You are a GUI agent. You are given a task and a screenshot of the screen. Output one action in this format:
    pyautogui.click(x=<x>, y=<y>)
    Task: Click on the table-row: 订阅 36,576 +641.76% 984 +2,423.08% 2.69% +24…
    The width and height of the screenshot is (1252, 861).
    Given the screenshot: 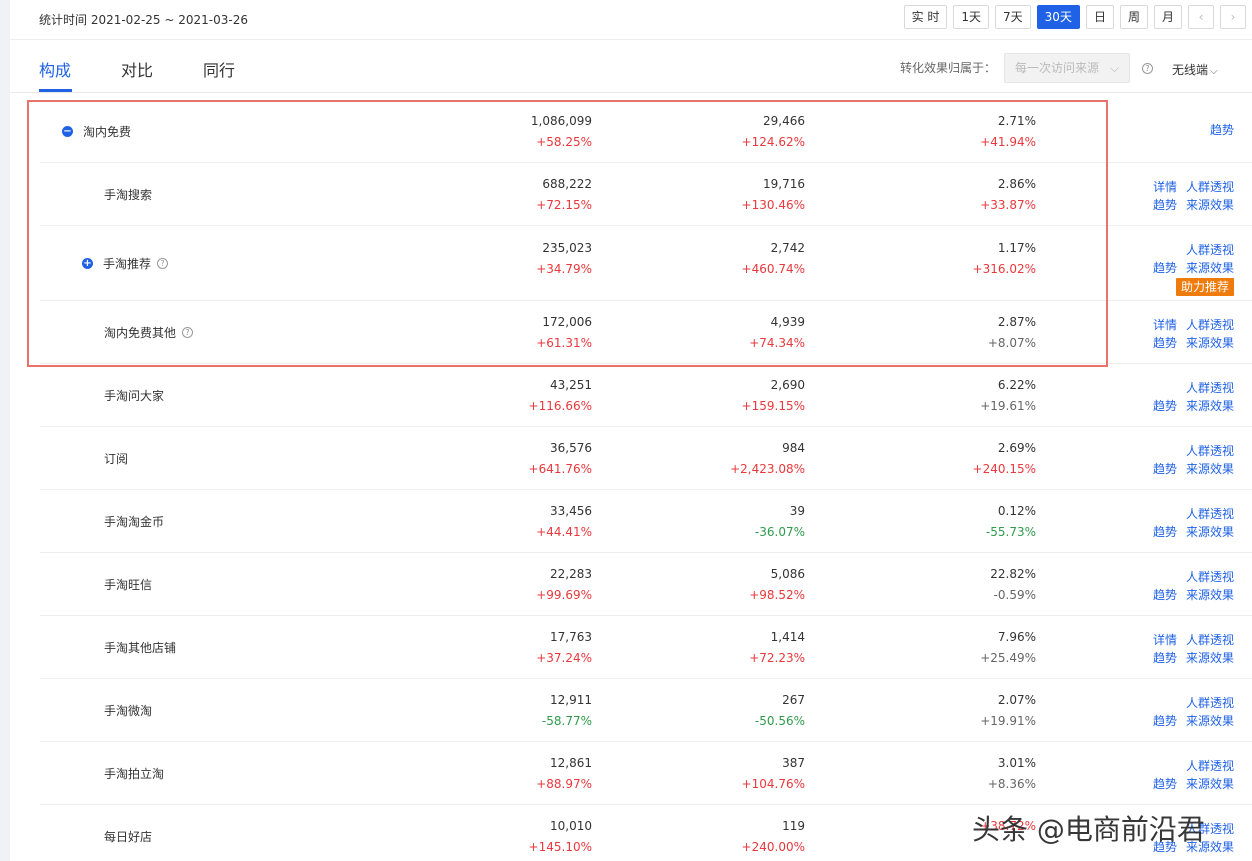 What is the action you would take?
    pyautogui.click(x=646, y=458)
    